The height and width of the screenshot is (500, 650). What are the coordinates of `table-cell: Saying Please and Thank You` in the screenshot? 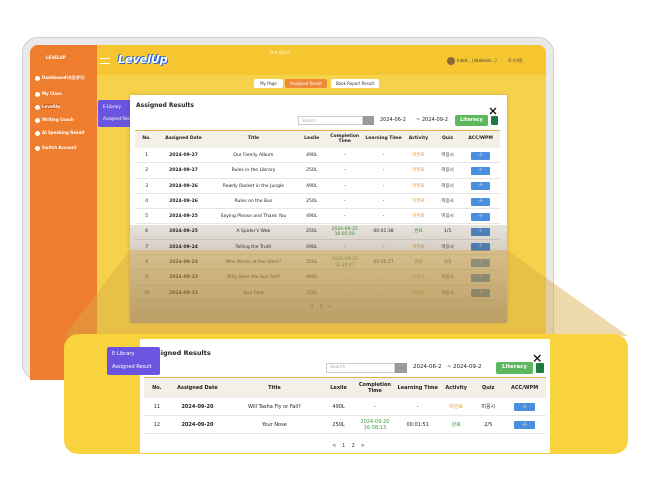 It's located at (253, 216).